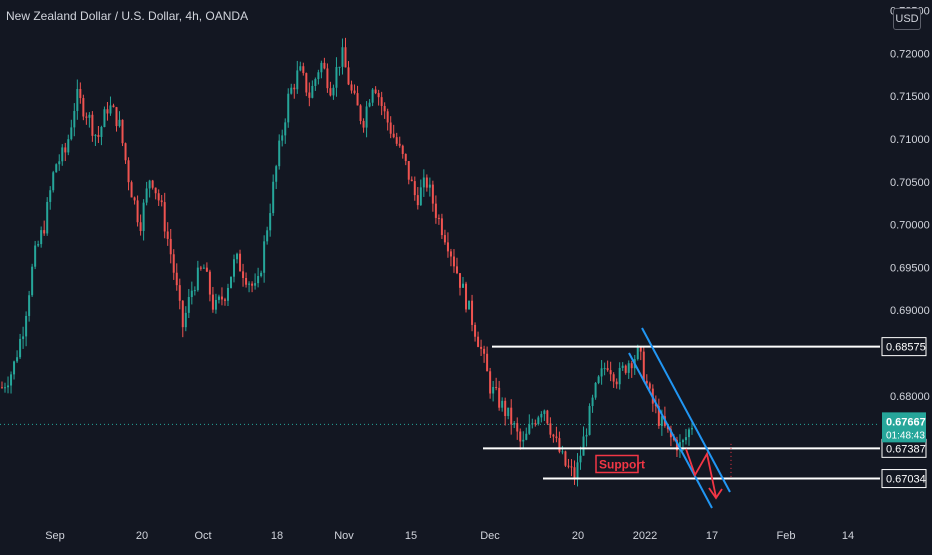  I want to click on x-tick-label: 20, so click(142, 536).